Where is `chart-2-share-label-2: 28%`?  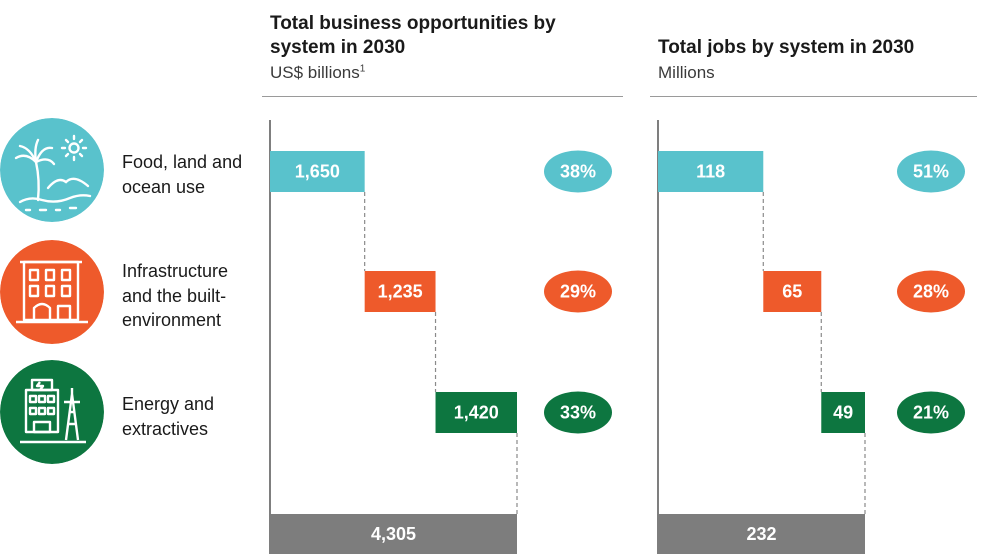 chart-2-share-label-2: 28% is located at coordinates (931, 292).